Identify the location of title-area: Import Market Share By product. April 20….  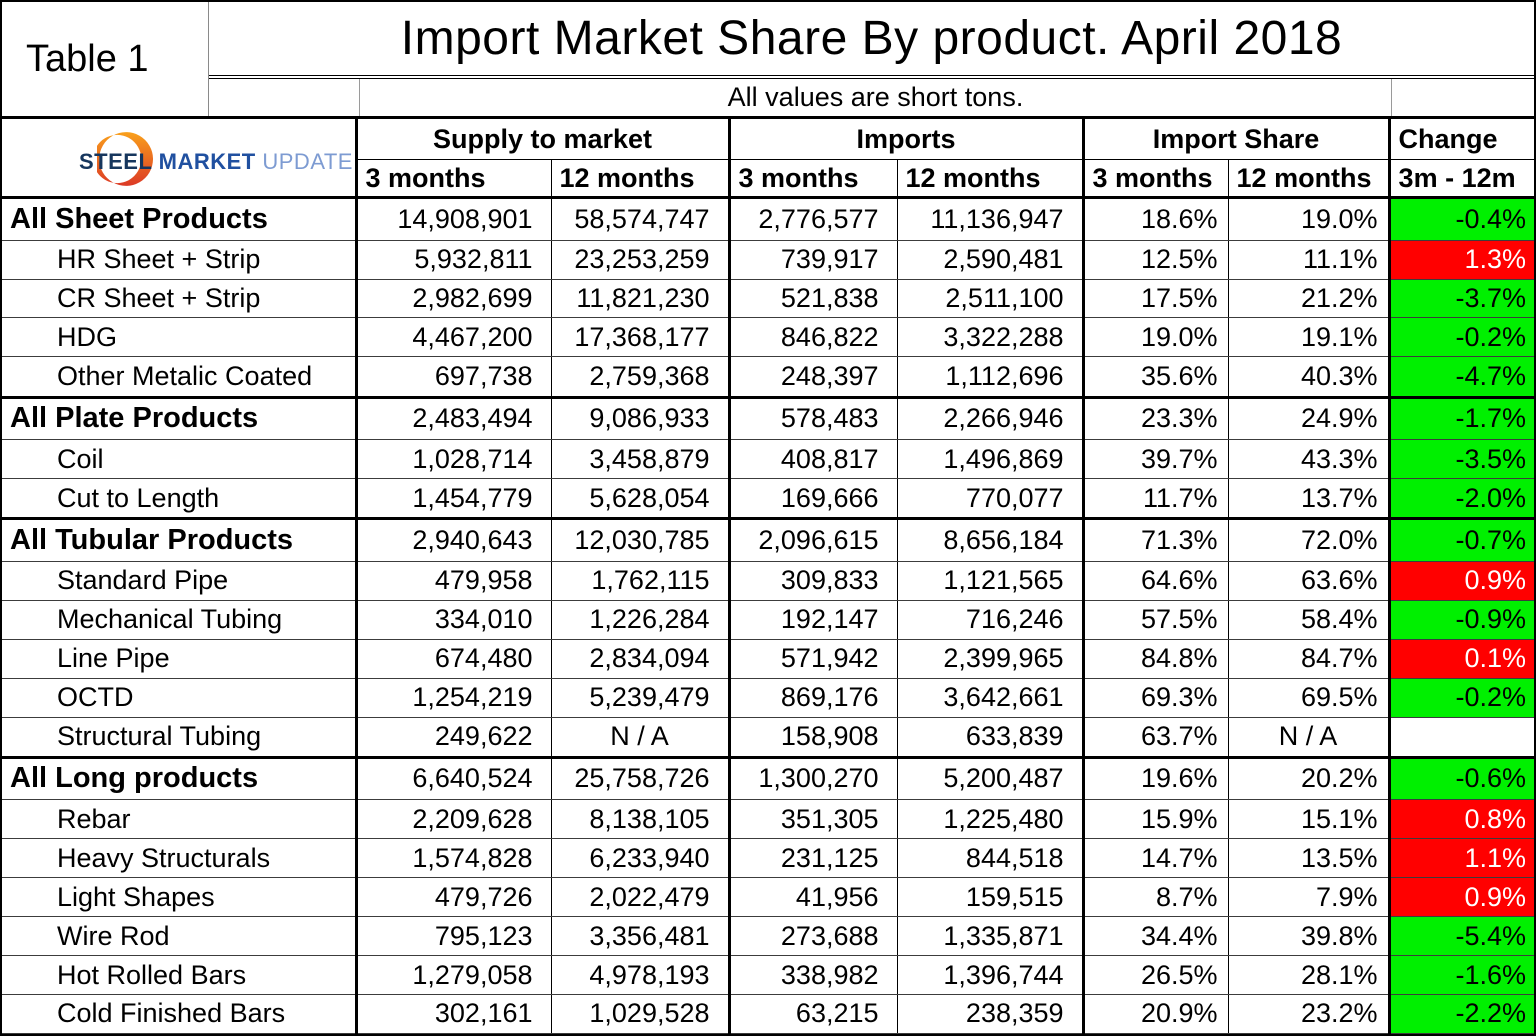
(871, 59).